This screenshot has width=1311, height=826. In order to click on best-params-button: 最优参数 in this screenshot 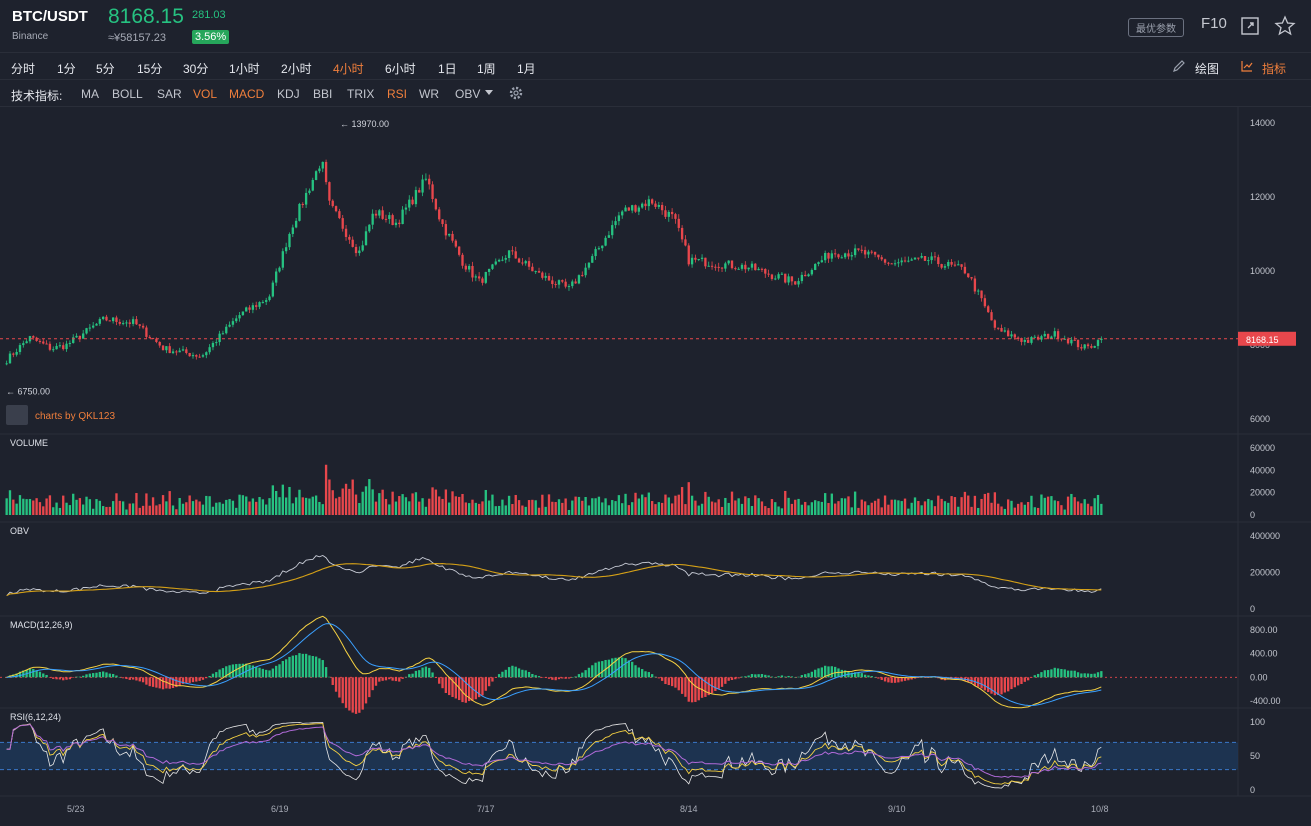, I will do `click(1156, 27)`.